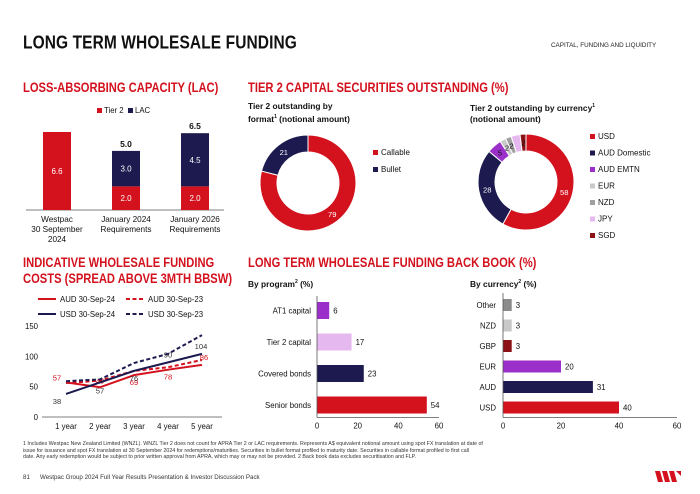 Image resolution: width=700 pixels, height=494 pixels. What do you see at coordinates (606, 136) in the screenshot?
I see `currency-legend-label: USD` at bounding box center [606, 136].